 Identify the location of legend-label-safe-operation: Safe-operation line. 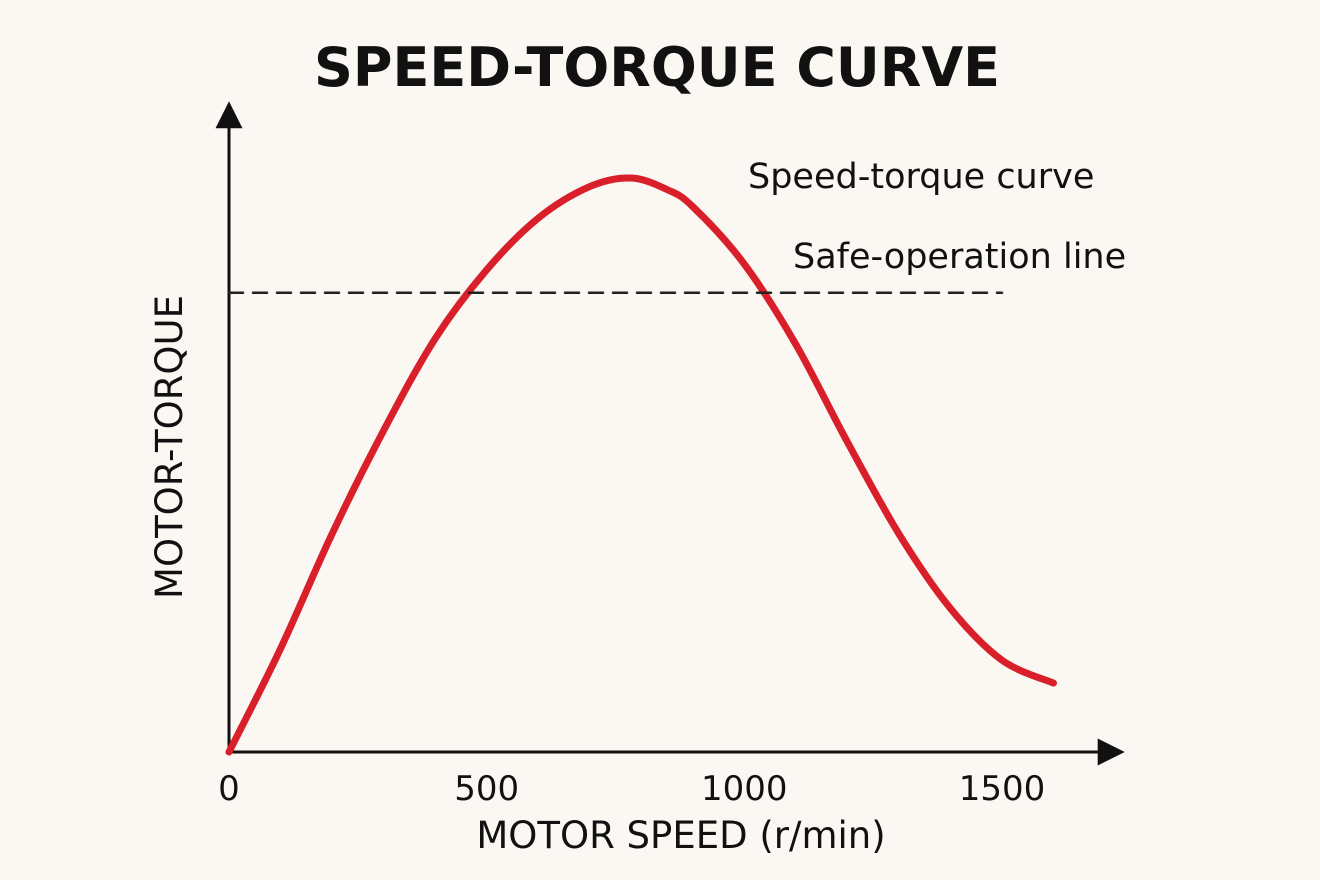
(959, 257).